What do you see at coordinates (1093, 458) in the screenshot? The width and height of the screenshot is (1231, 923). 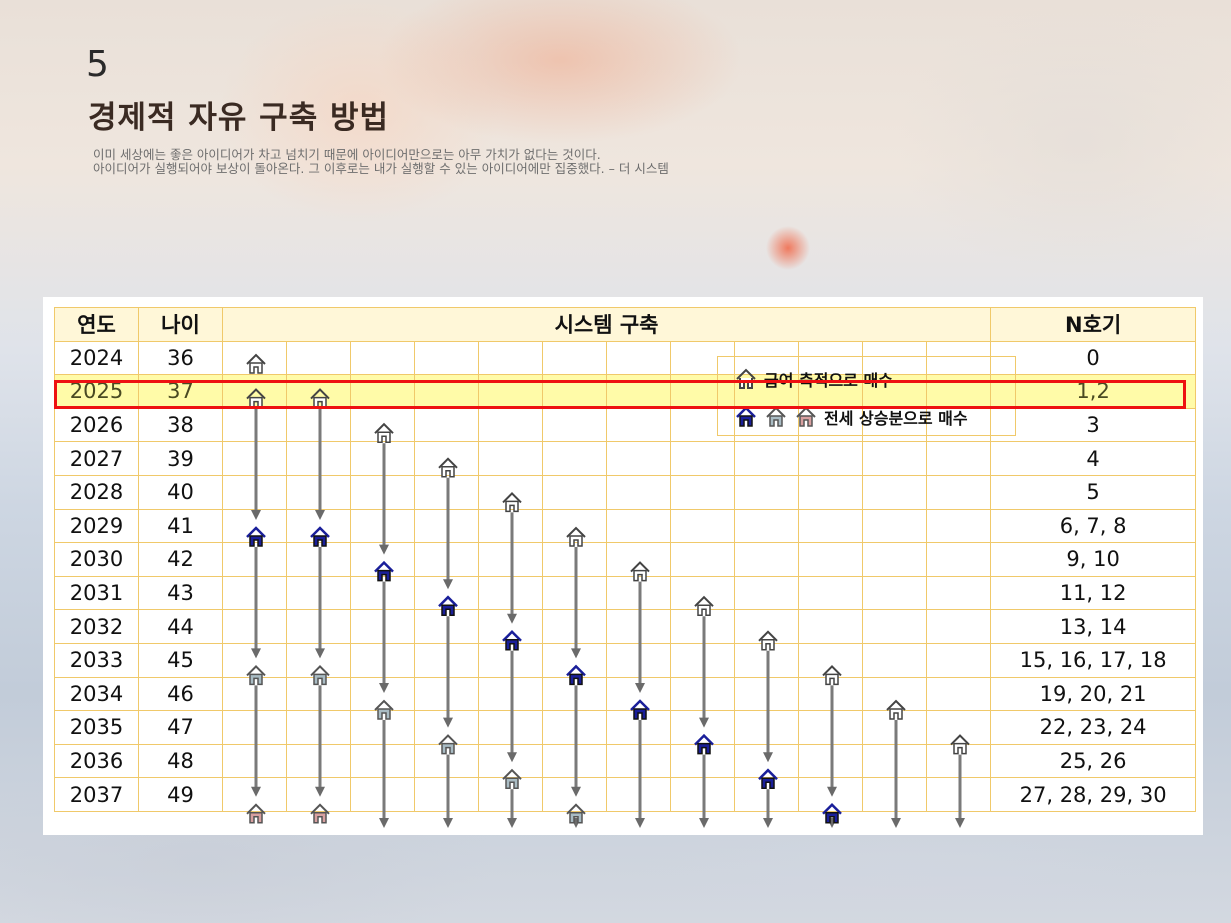 I see `cell-n: 4` at bounding box center [1093, 458].